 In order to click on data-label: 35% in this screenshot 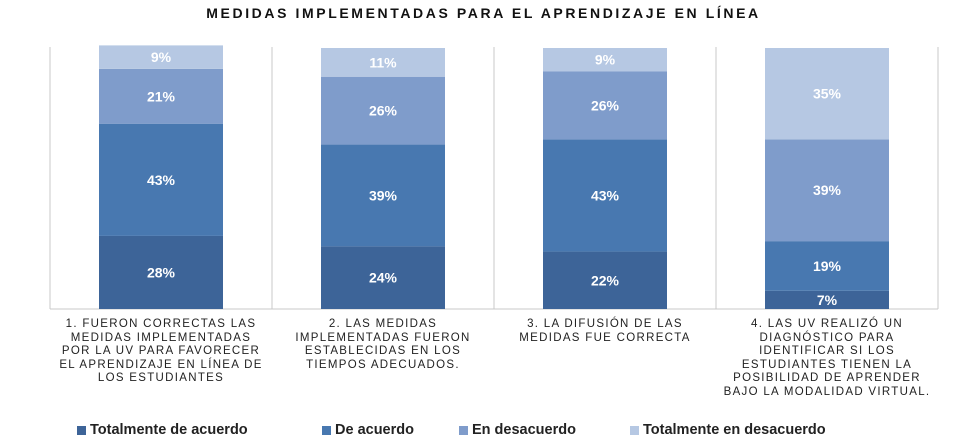, I will do `click(827, 94)`.